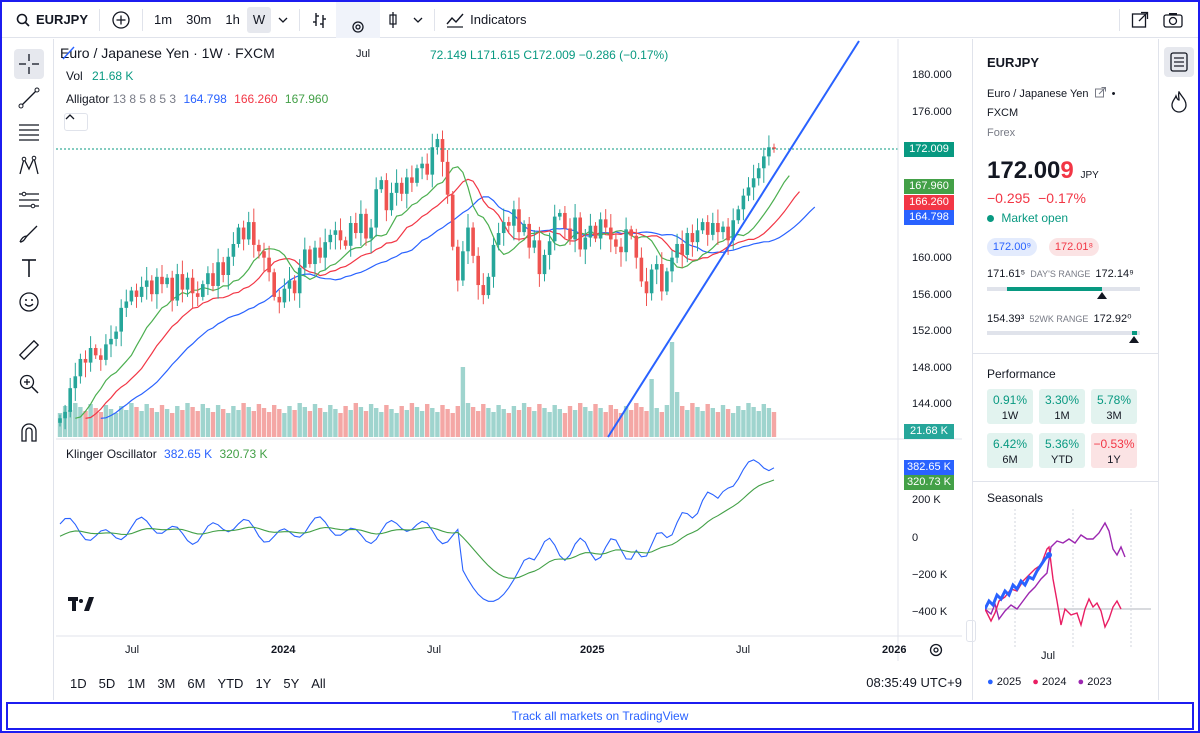  What do you see at coordinates (320, 19) in the screenshot?
I see `chart-type-button` at bounding box center [320, 19].